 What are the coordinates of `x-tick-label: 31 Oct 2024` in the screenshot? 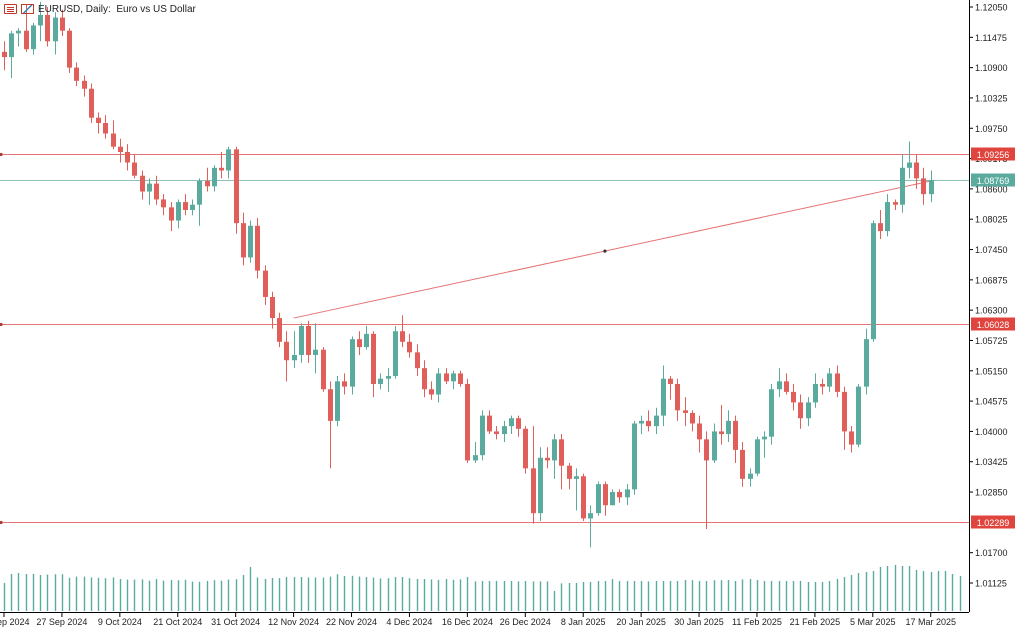 It's located at (235, 622).